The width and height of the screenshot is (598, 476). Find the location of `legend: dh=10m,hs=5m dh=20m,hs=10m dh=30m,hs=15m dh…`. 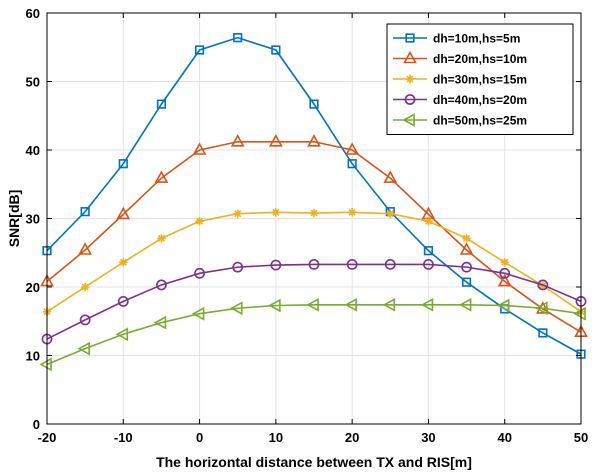

legend: dh=10m,hs=5m dh=20m,hs=10m dh=30m,hs=15m dh… is located at coordinates (480, 79).